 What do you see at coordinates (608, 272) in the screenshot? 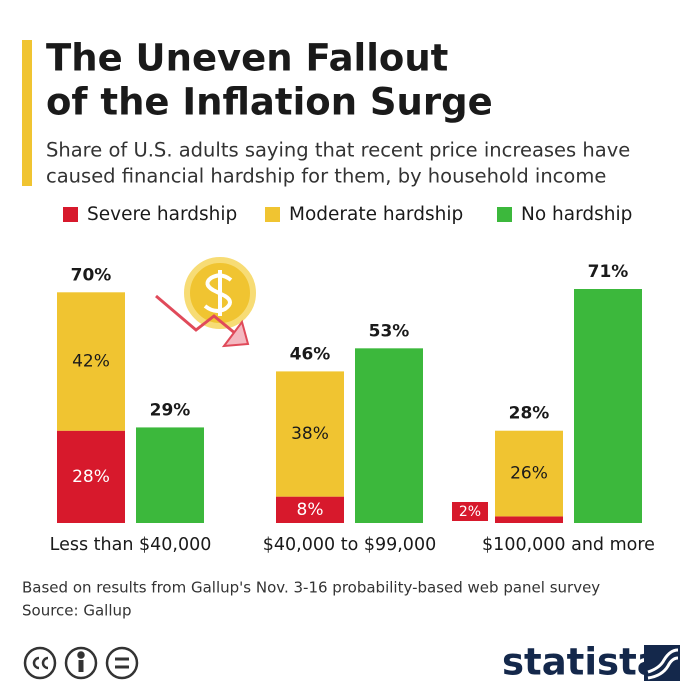
I see `value-label: 71%` at bounding box center [608, 272].